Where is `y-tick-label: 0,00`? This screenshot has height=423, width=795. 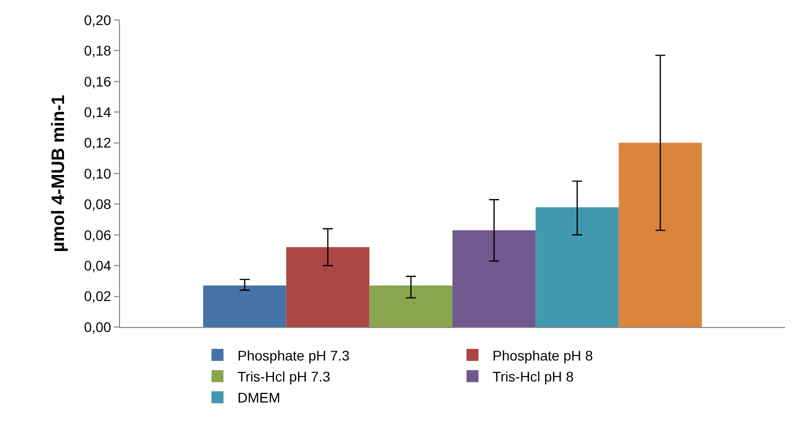 y-tick-label: 0,00 is located at coordinates (98, 326).